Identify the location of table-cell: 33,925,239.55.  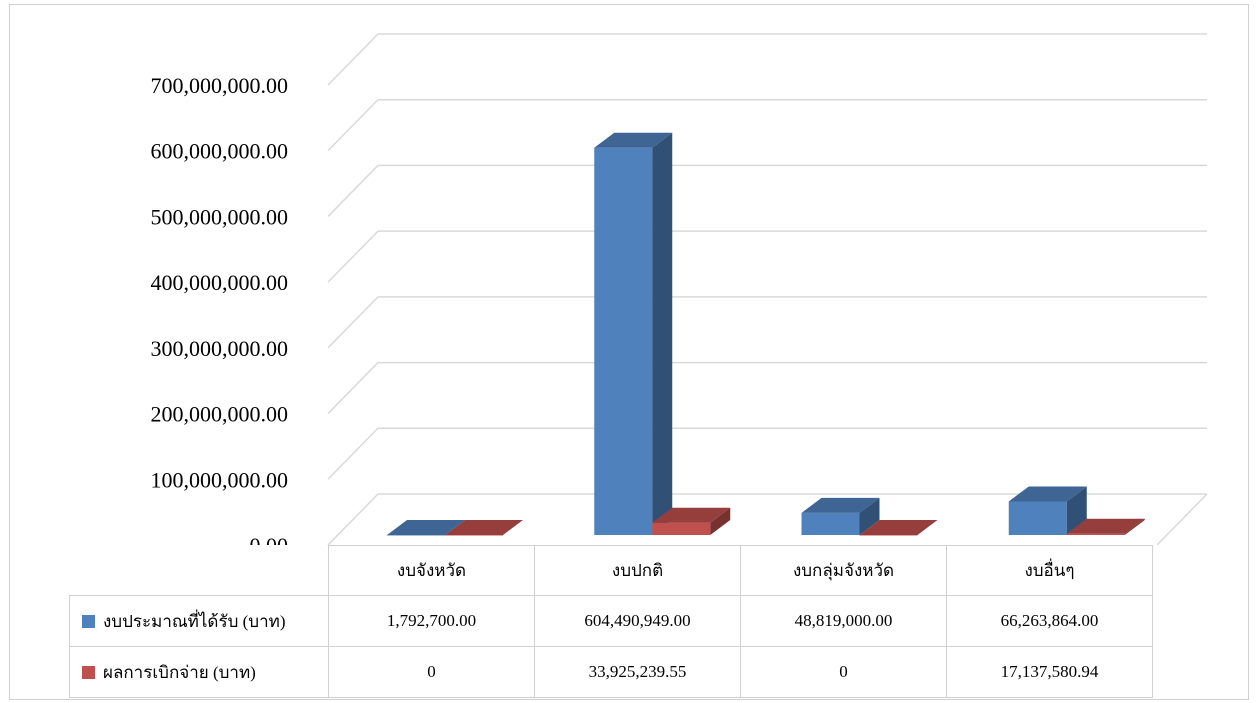
(637, 672).